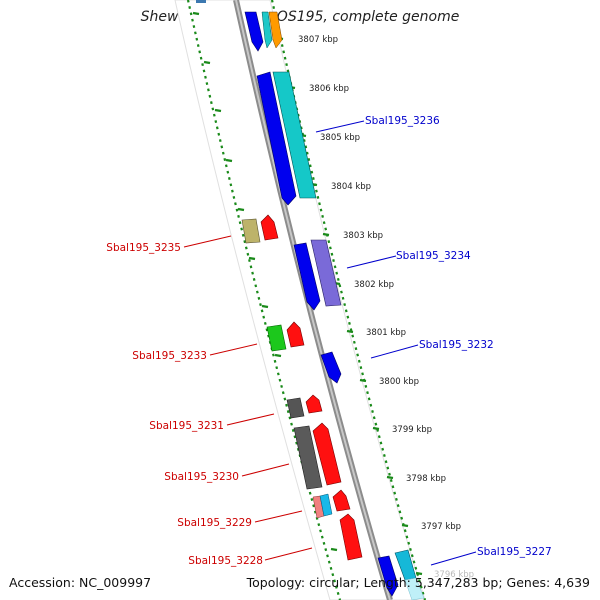 The image size is (600, 600). I want to click on ruler-label-3804: 3804 kbp, so click(351, 187).